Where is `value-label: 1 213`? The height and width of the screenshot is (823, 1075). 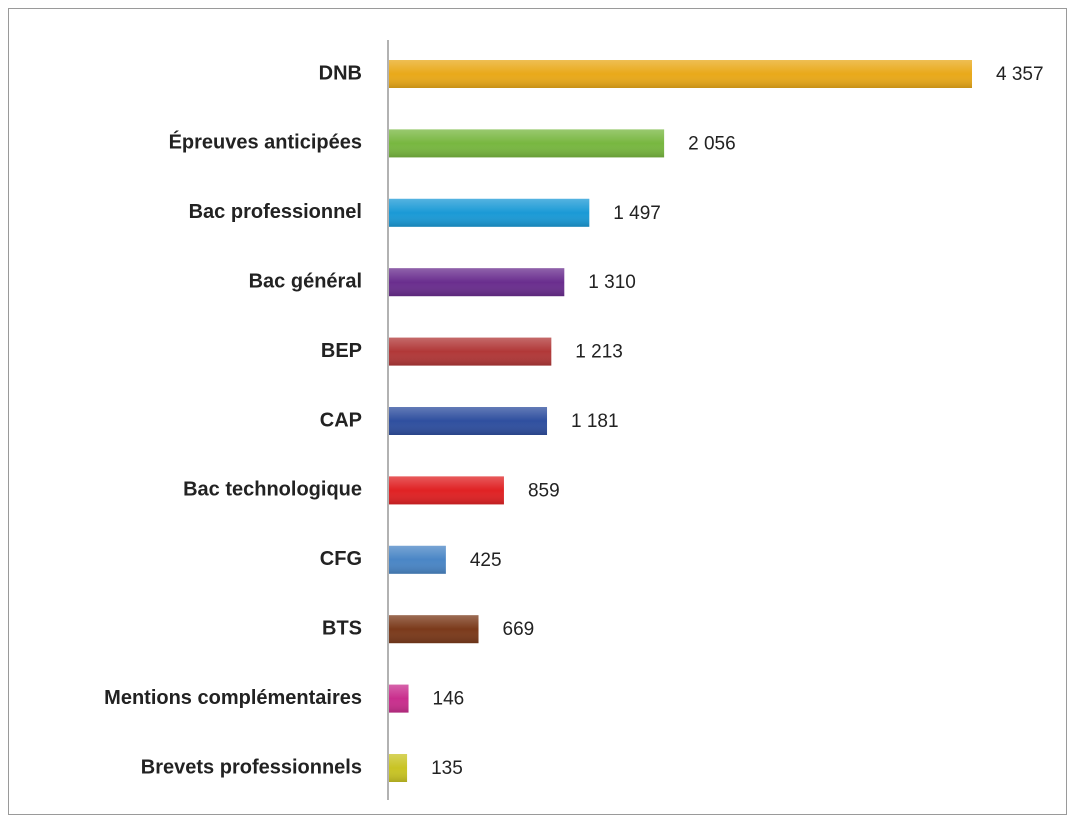 value-label: 1 213 is located at coordinates (599, 352).